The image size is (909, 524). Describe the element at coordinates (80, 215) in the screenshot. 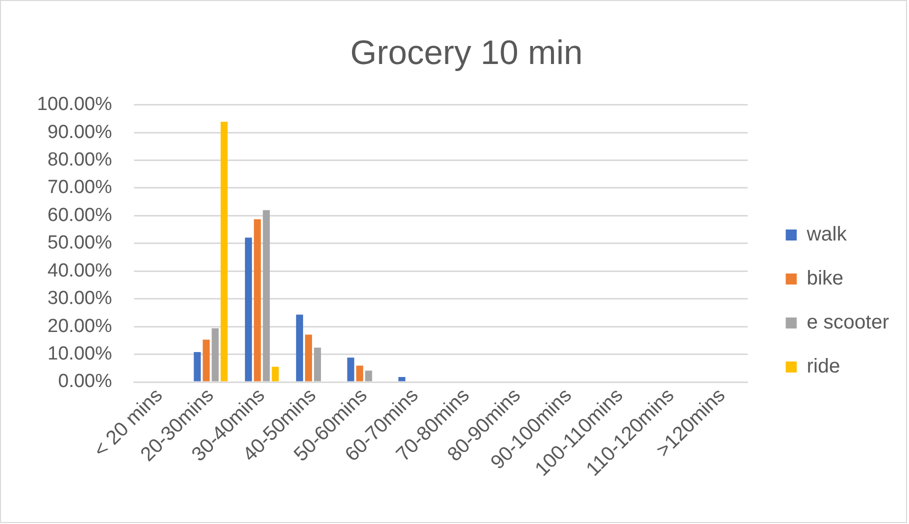

I see `y-tick-label: 60.00%` at that location.